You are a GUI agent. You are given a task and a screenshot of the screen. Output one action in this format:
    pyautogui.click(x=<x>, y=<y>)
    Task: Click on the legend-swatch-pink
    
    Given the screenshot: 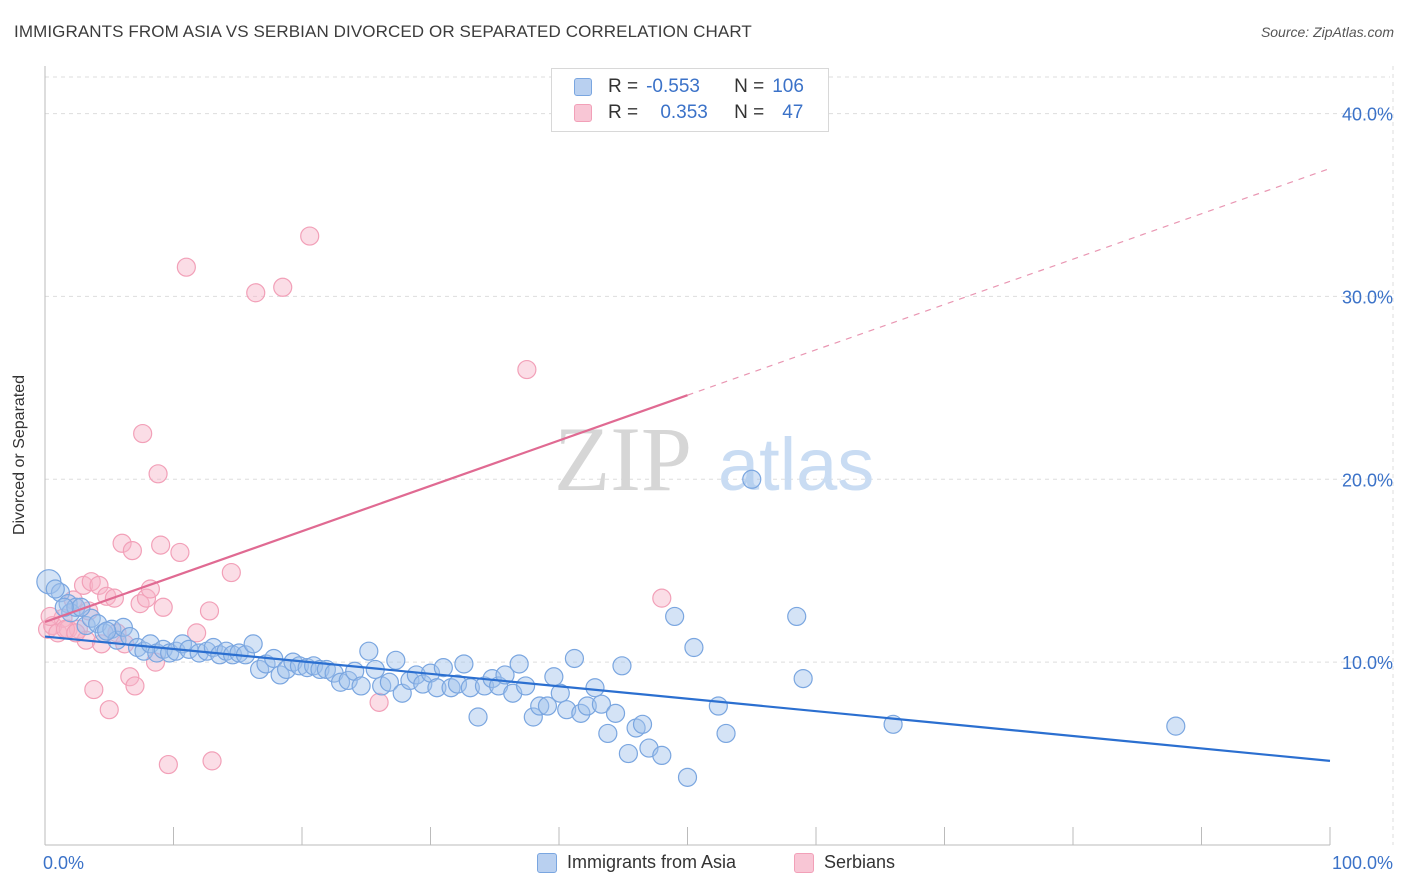 What is the action you would take?
    pyautogui.click(x=583, y=113)
    